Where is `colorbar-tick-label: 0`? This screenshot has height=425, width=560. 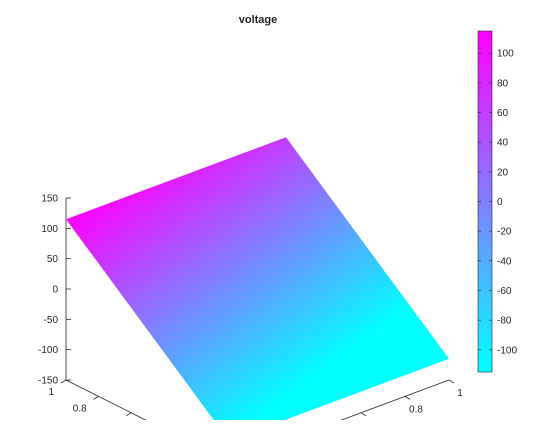 colorbar-tick-label: 0 is located at coordinates (500, 202).